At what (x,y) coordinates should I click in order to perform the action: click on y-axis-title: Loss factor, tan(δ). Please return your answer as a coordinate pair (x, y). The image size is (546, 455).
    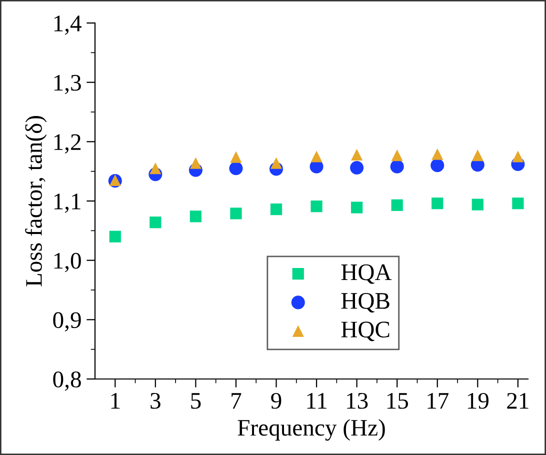
    Looking at the image, I should click on (36, 201).